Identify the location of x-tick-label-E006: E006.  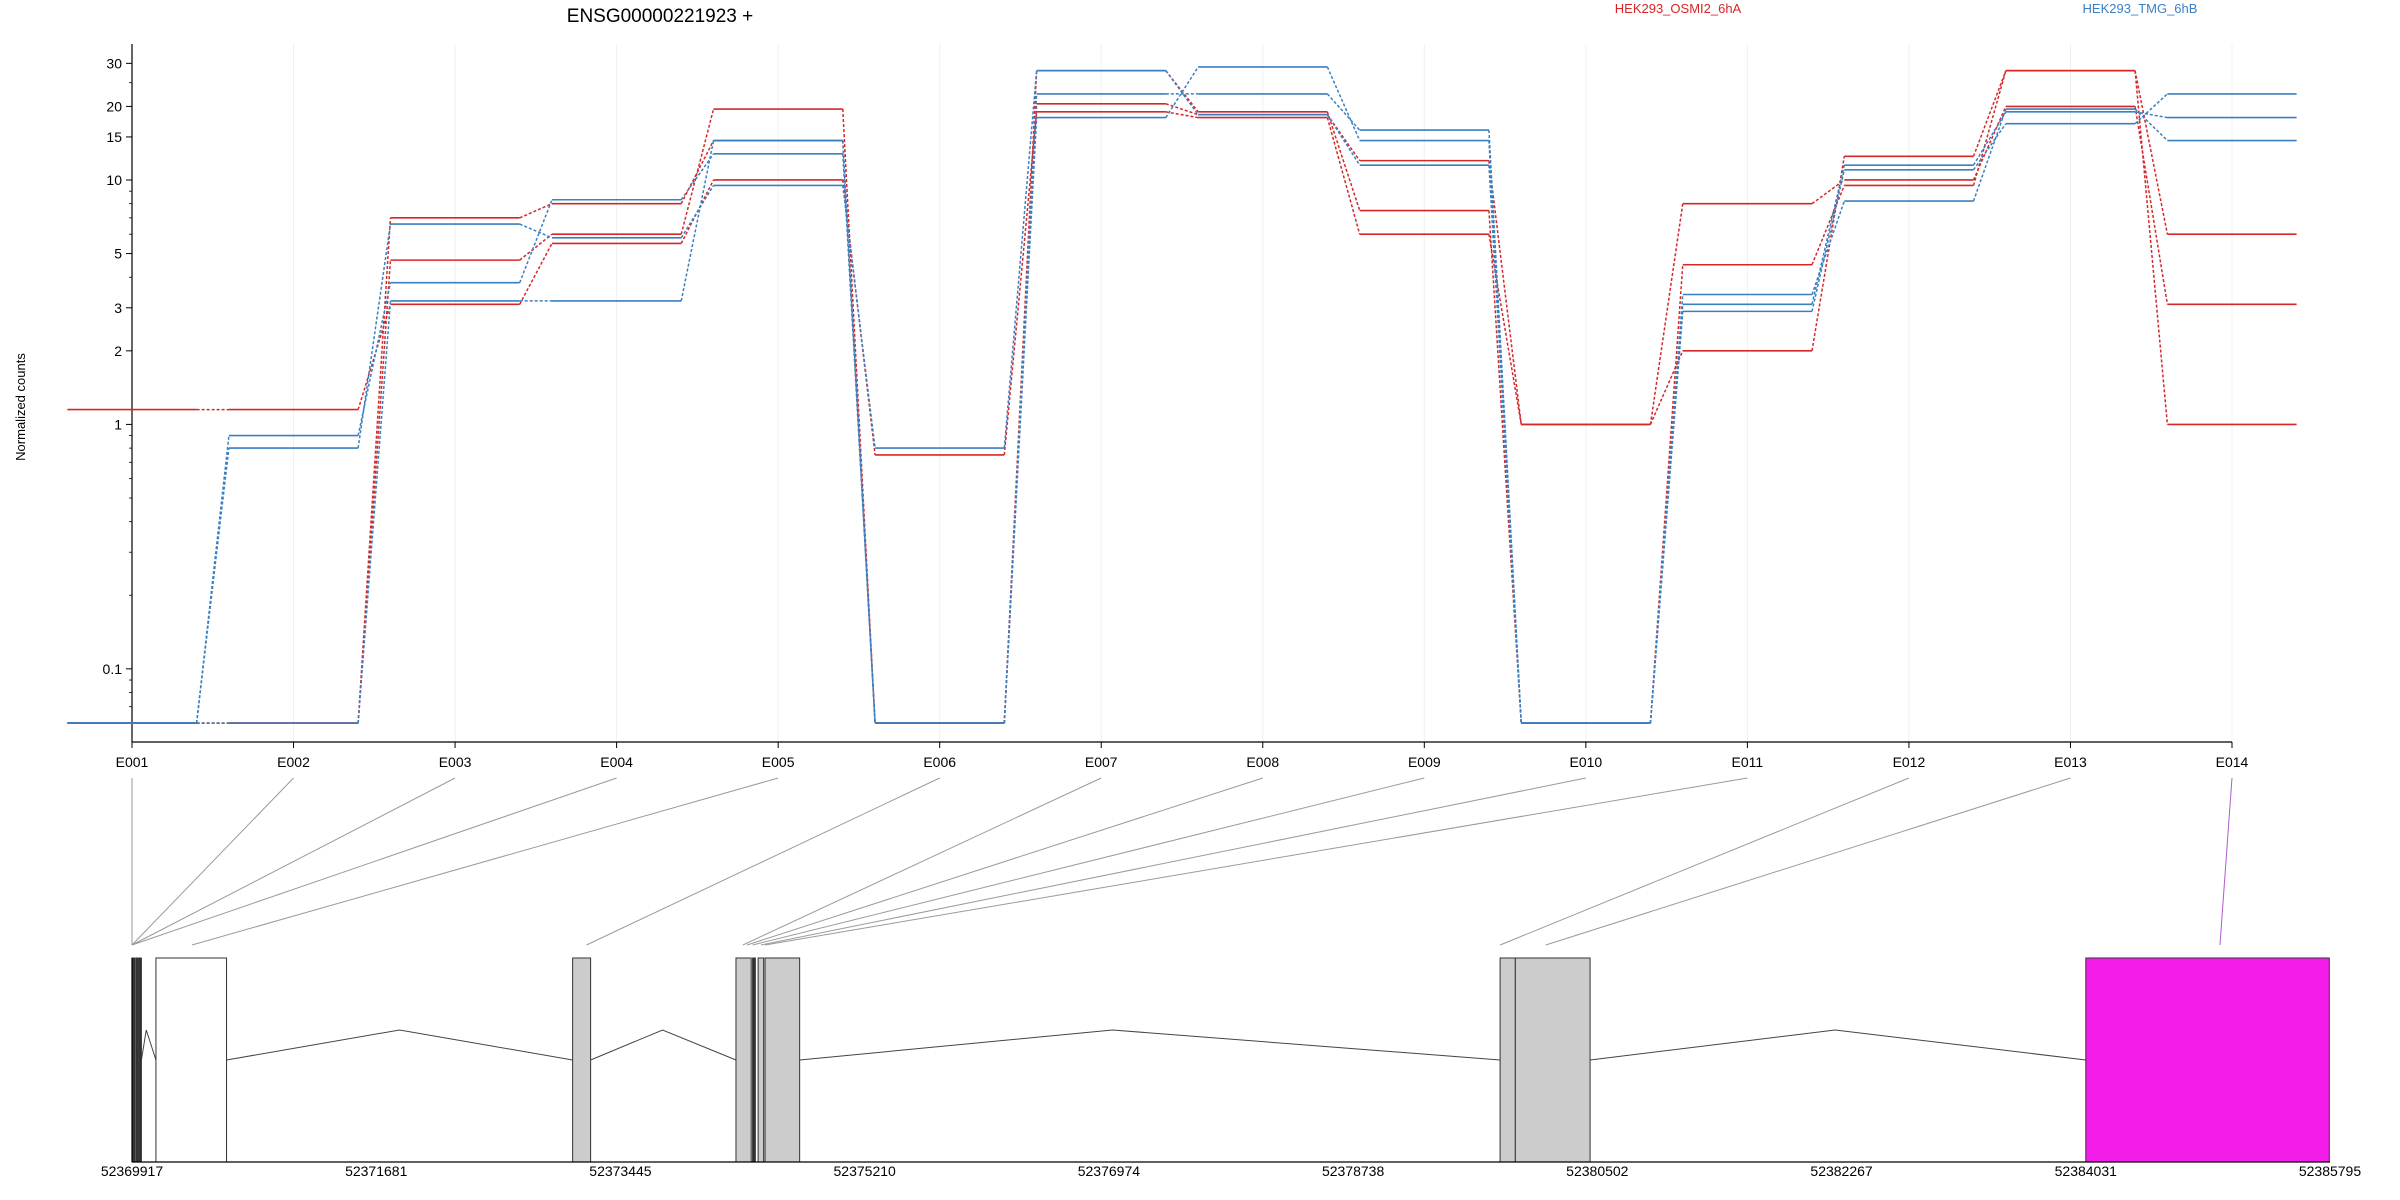
(939, 762).